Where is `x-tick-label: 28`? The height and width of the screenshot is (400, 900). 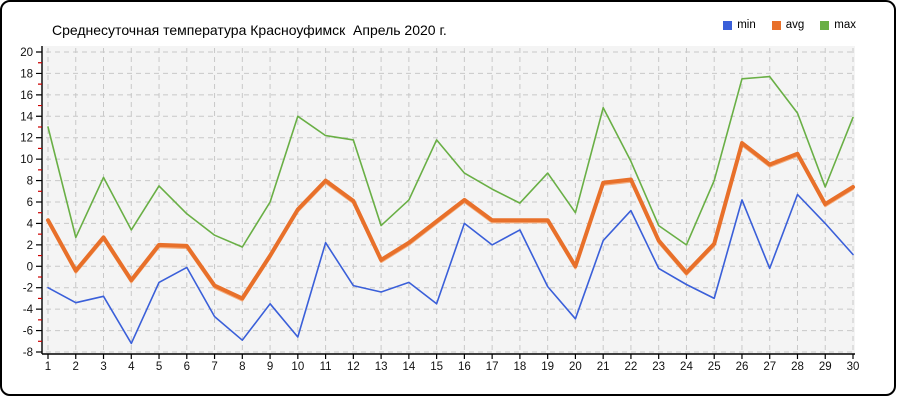
x-tick-label: 28 is located at coordinates (797, 367).